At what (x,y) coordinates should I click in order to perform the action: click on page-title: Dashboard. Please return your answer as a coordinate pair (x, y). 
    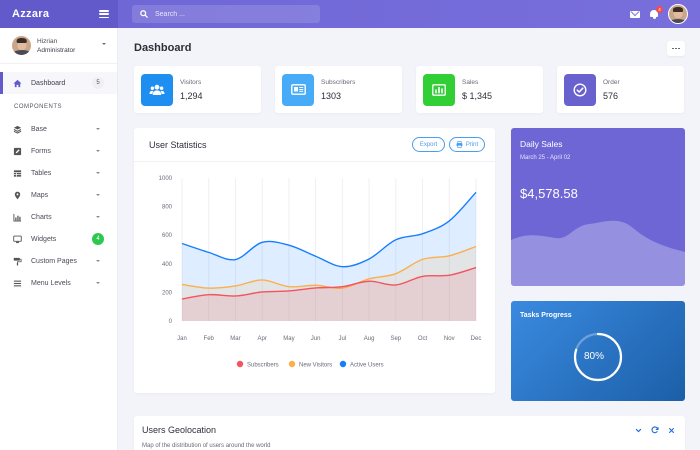
    Looking at the image, I should click on (163, 48).